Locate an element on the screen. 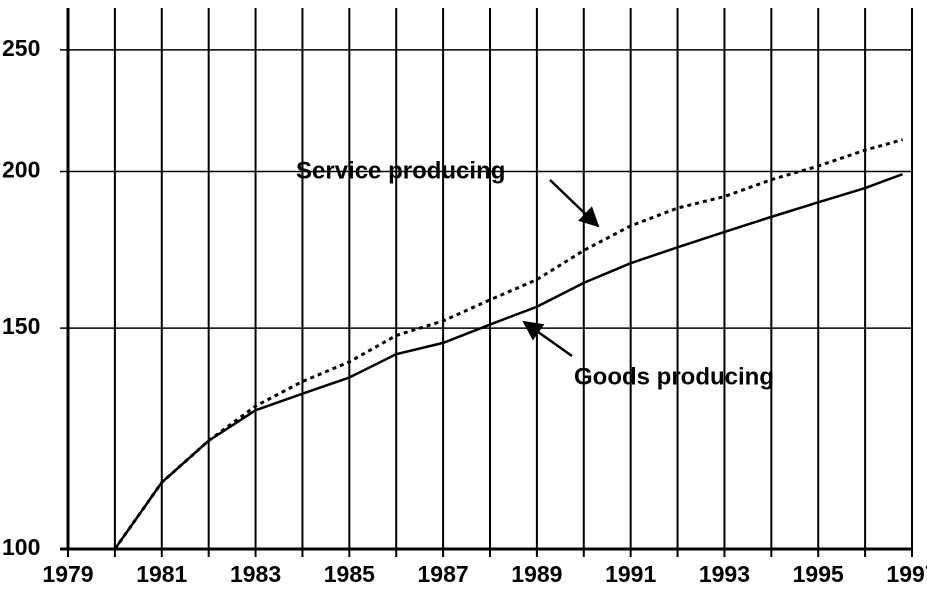 The image size is (927, 589). y-tick-label: 150 is located at coordinates (21, 326).